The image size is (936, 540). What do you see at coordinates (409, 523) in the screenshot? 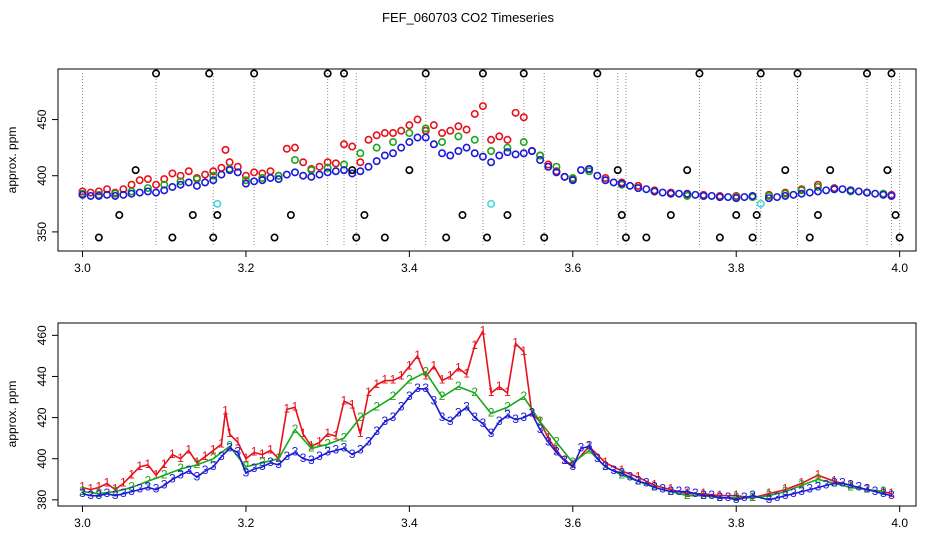
I see `bottom-x-tick-label: 3.4` at bounding box center [409, 523].